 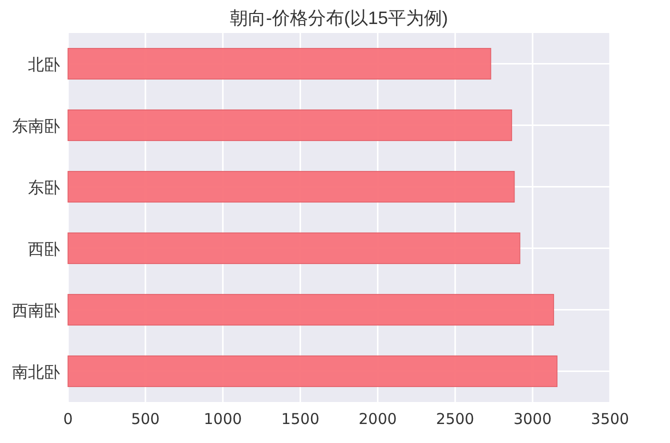 I want to click on x-tick-label: 2500, so click(x=455, y=419).